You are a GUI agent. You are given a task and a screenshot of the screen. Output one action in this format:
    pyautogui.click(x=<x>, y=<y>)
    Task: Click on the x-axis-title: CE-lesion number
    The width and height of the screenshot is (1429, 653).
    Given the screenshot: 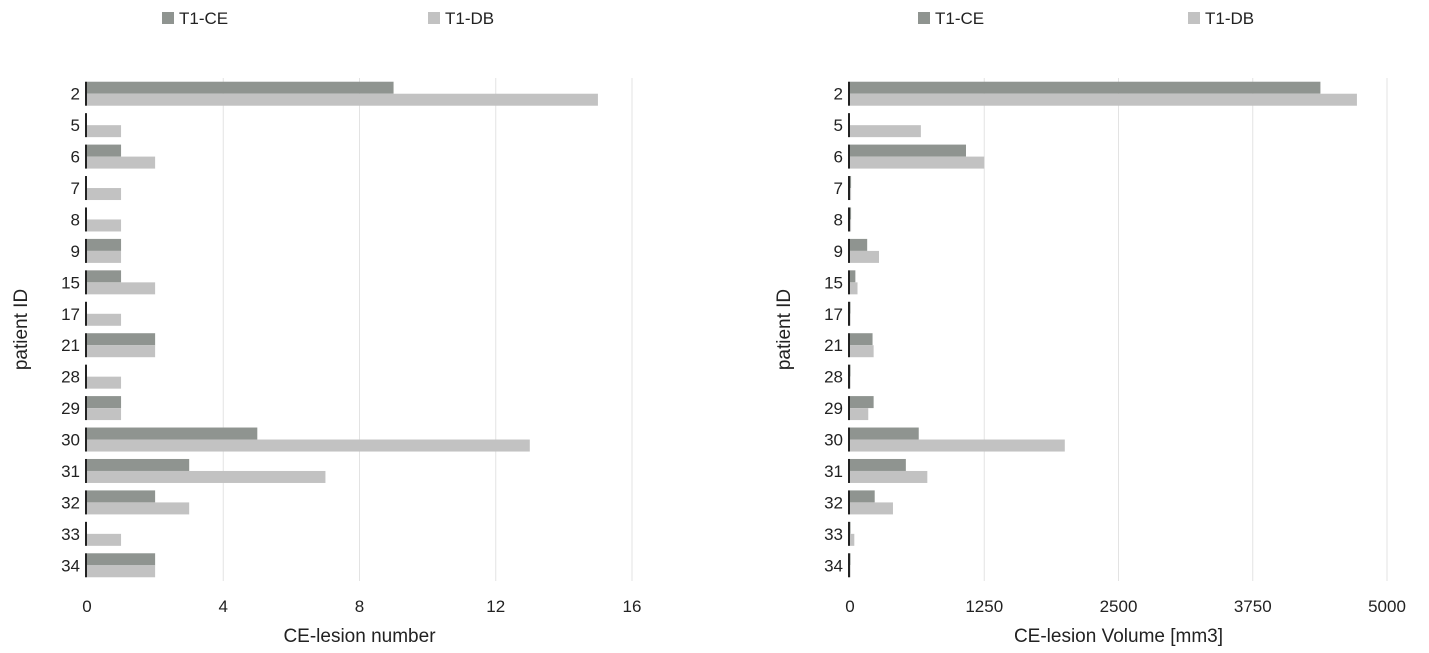 What is the action you would take?
    pyautogui.click(x=359, y=636)
    